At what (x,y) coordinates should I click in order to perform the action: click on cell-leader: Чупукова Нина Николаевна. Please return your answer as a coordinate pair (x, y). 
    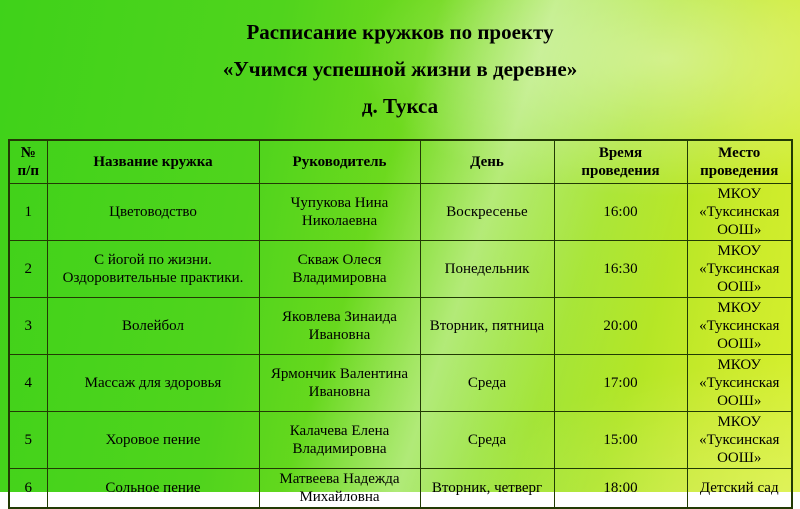
    Looking at the image, I should click on (339, 212).